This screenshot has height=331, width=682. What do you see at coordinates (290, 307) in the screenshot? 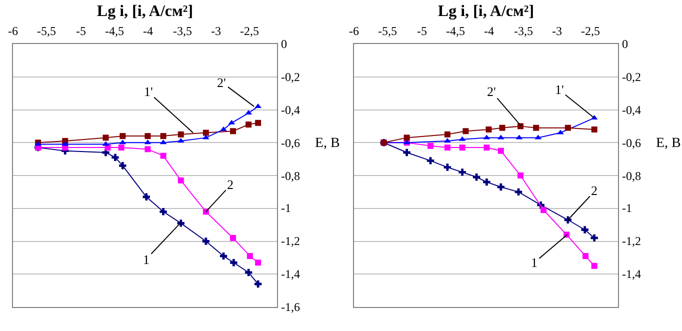
I see `y-tick-label: -1,6` at bounding box center [290, 307].